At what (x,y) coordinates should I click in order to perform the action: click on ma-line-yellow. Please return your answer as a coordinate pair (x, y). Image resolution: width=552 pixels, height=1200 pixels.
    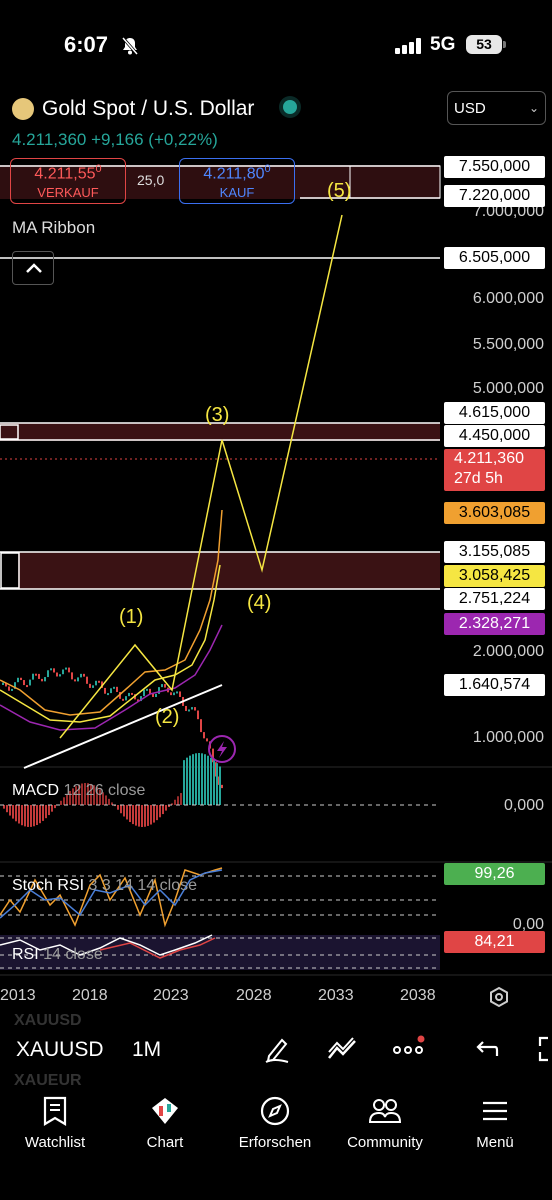
    Looking at the image, I should click on (110, 643).